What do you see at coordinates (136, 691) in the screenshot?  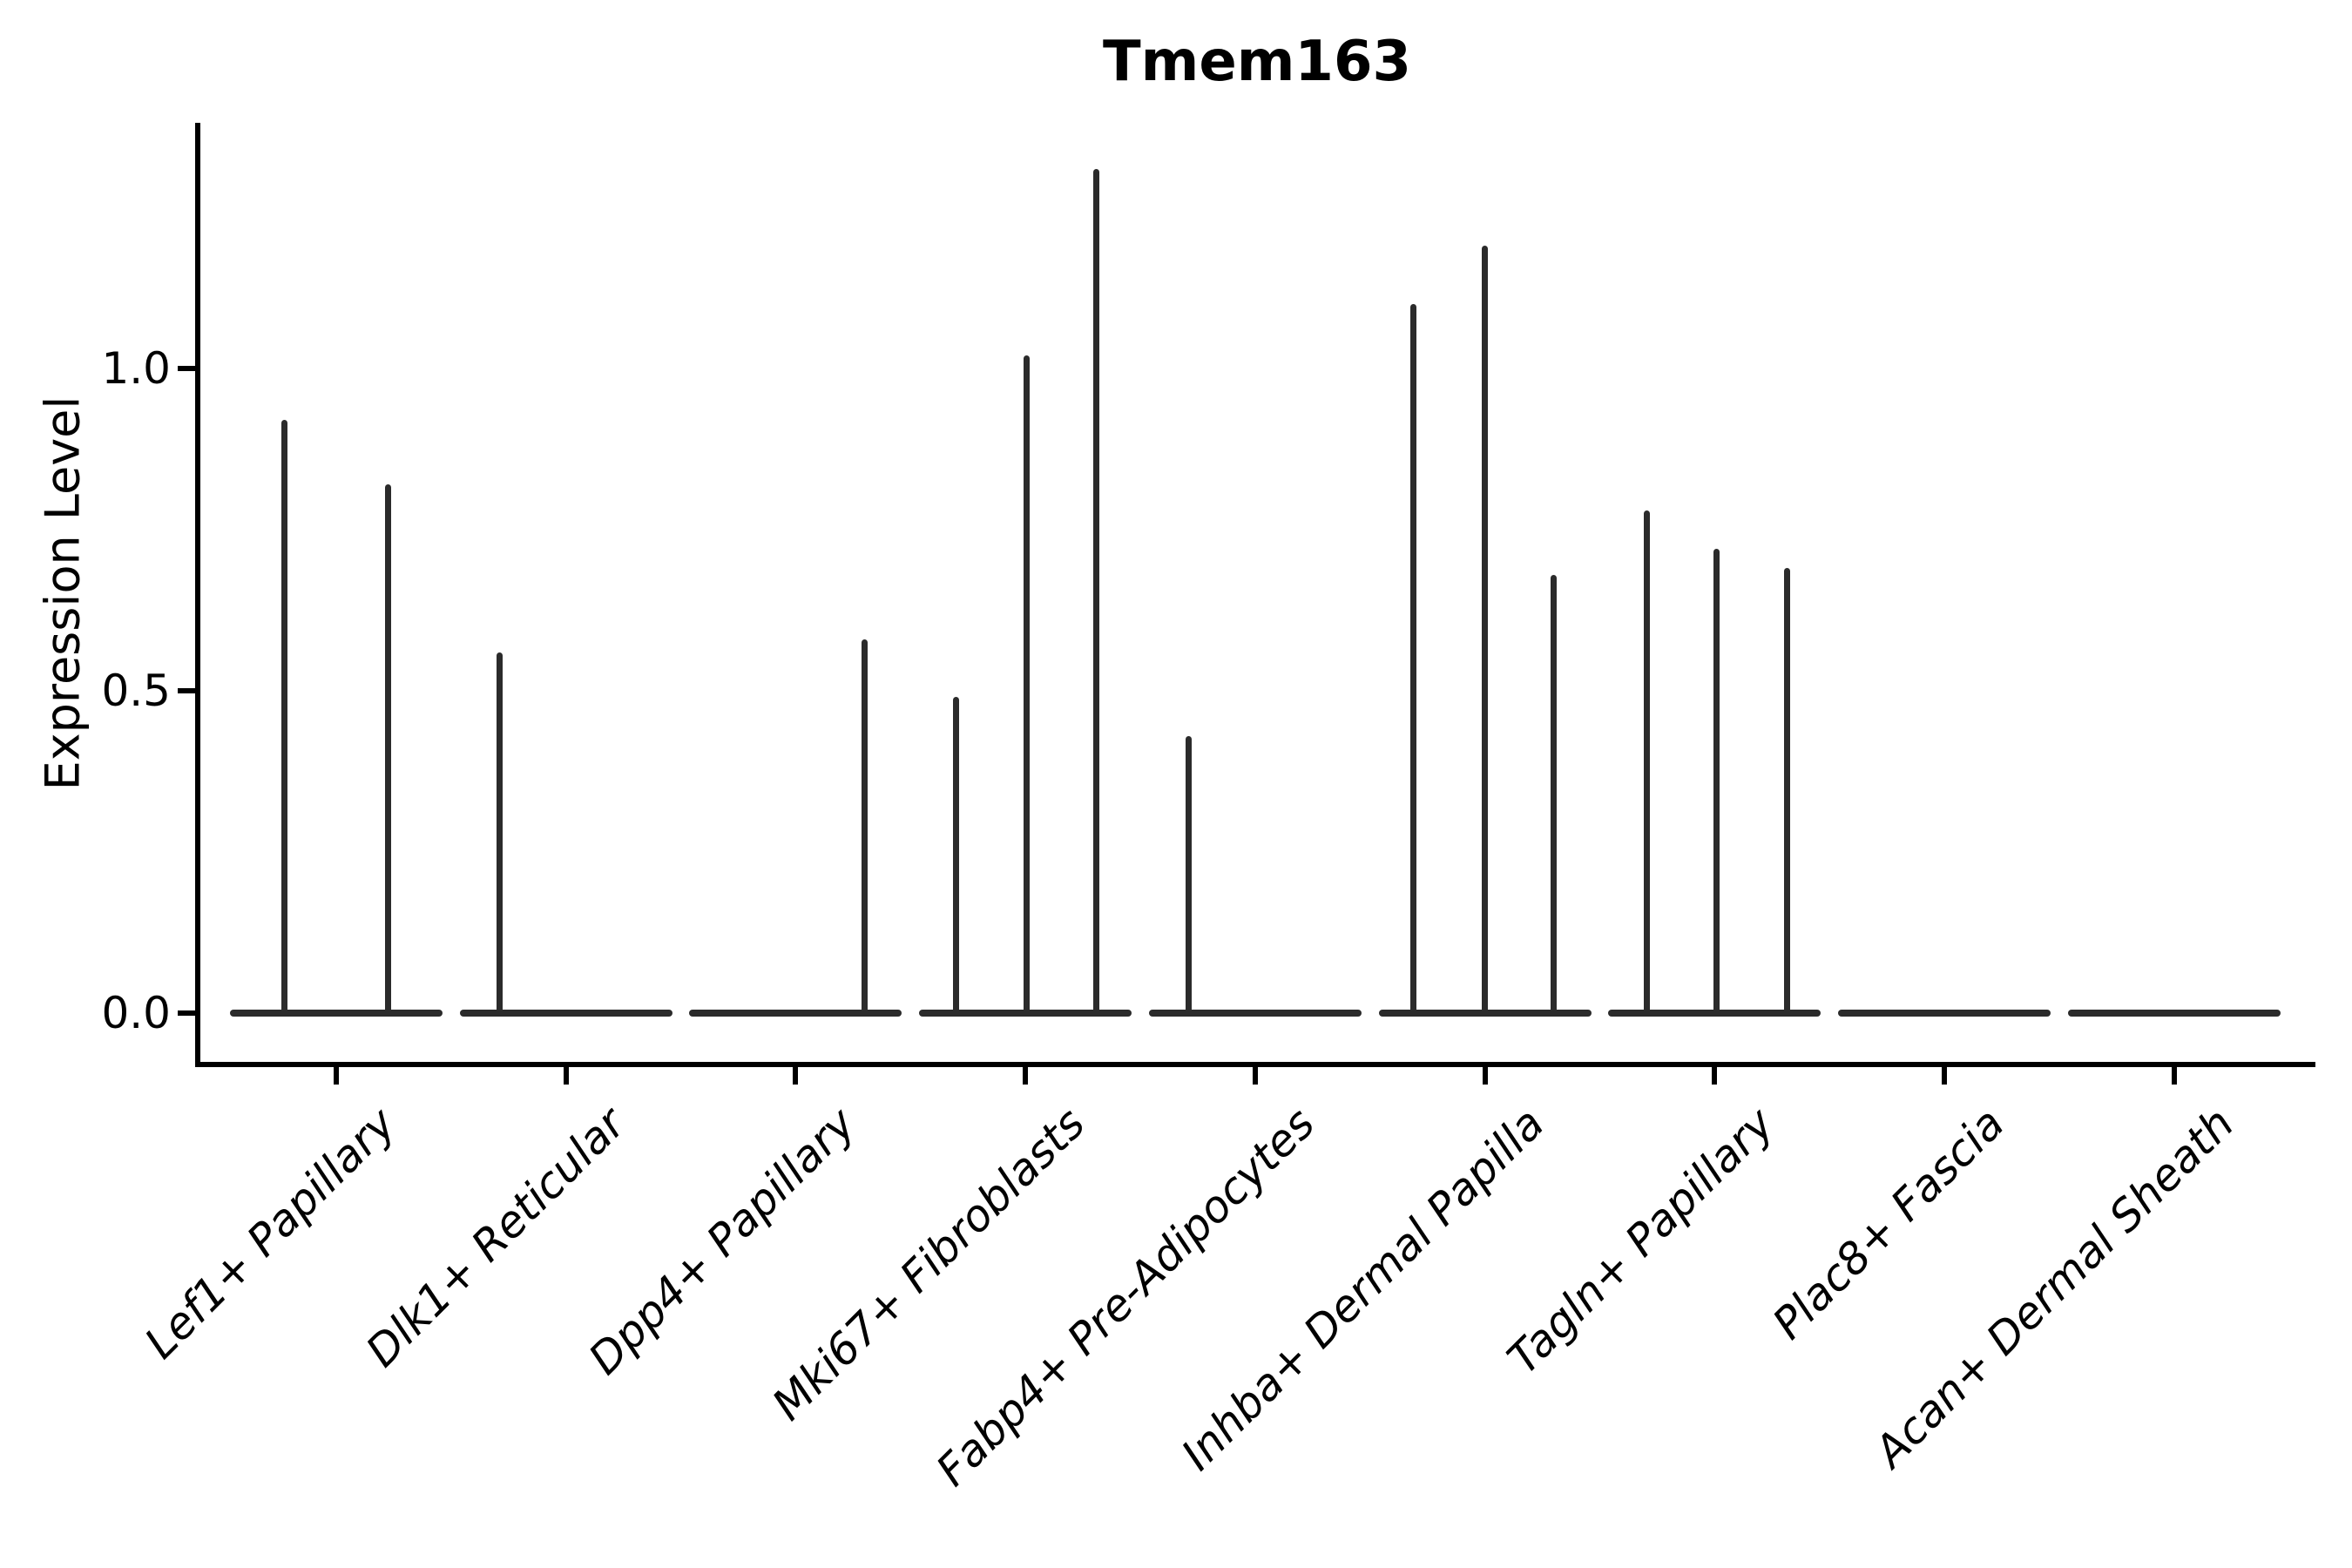 I see `y-tick-label: 0.5` at bounding box center [136, 691].